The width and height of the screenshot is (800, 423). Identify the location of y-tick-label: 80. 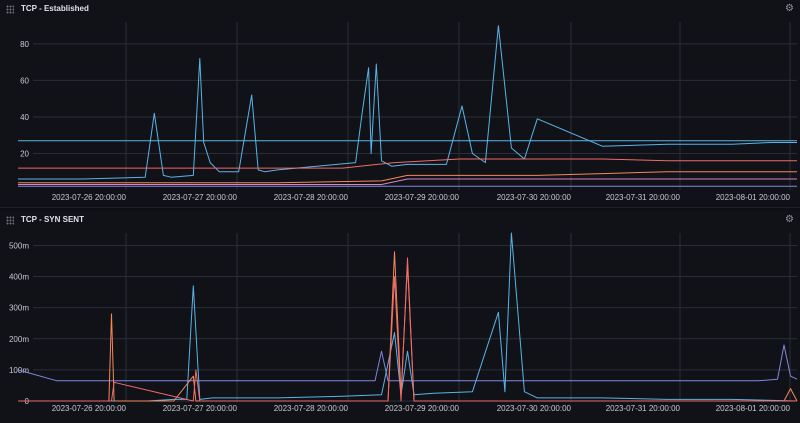
(24, 44).